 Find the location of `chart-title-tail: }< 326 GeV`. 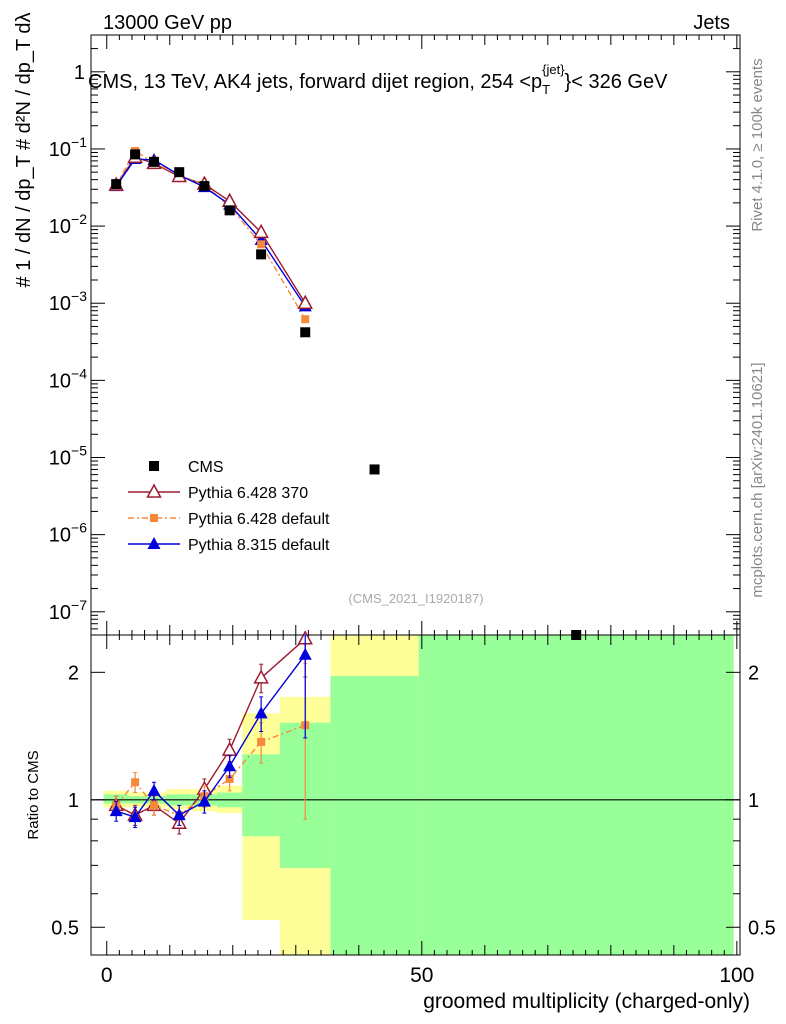

chart-title-tail: }< 326 GeV is located at coordinates (617, 82).